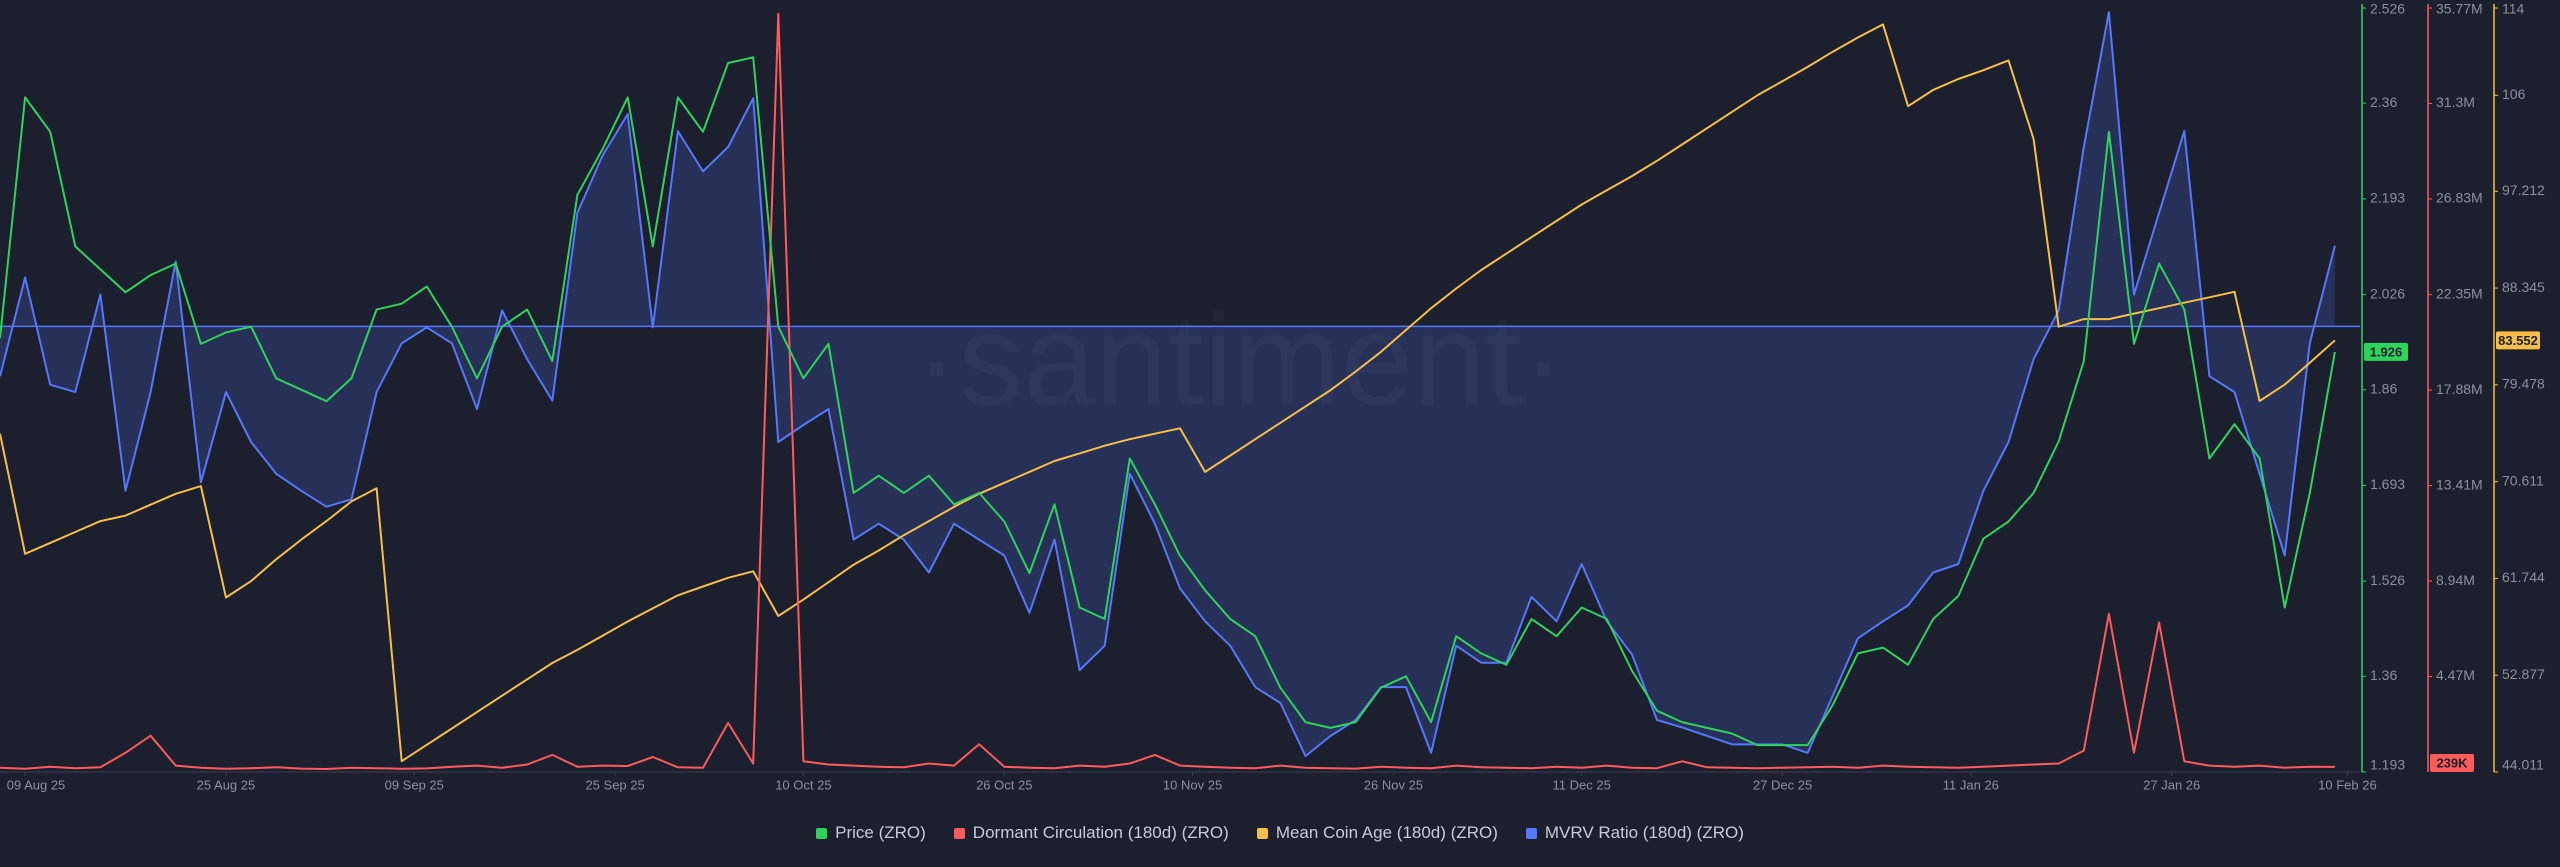  Describe the element at coordinates (2455, 675) in the screenshot. I see `y-tick-label: 4.47M` at that location.